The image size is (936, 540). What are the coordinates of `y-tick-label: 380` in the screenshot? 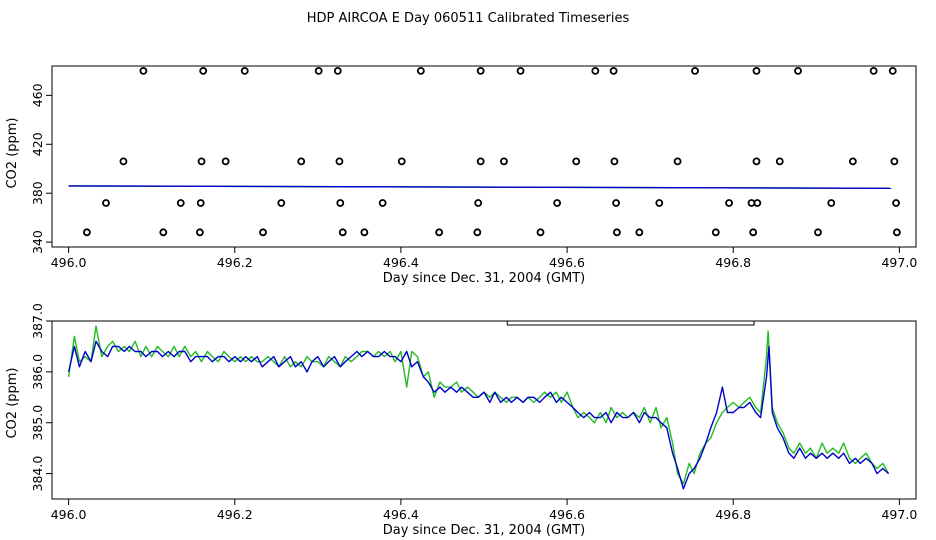 It's located at (37, 193).